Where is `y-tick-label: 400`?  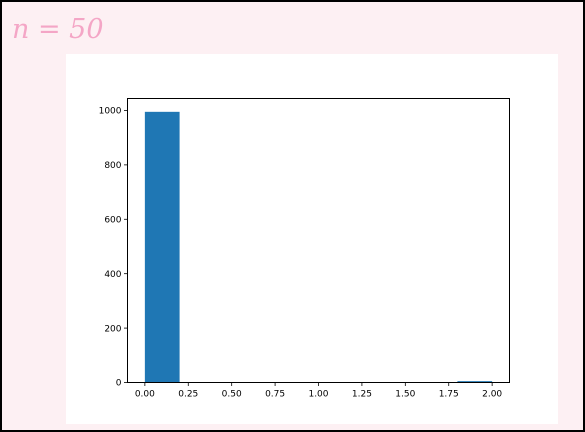 y-tick-label: 400 is located at coordinates (112, 275).